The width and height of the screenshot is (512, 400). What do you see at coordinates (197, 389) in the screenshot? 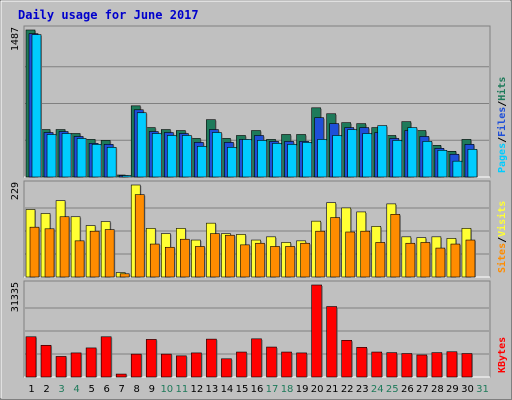
I see `day-label-12: 12` at bounding box center [197, 389].